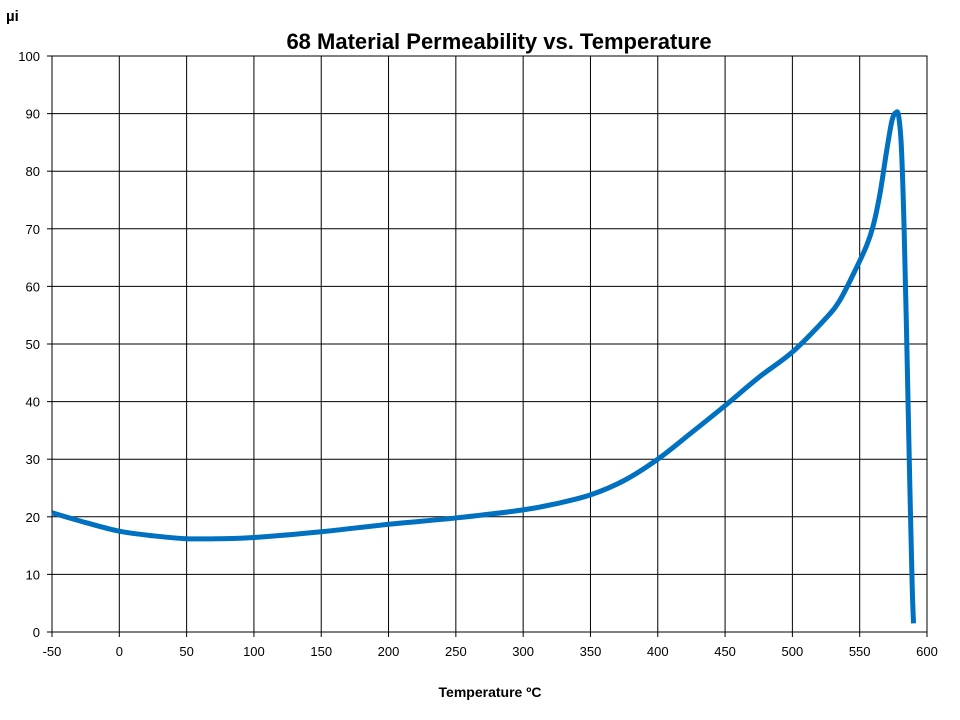 The image size is (960, 720). Describe the element at coordinates (33, 229) in the screenshot. I see `y-tick-label: 70` at that location.